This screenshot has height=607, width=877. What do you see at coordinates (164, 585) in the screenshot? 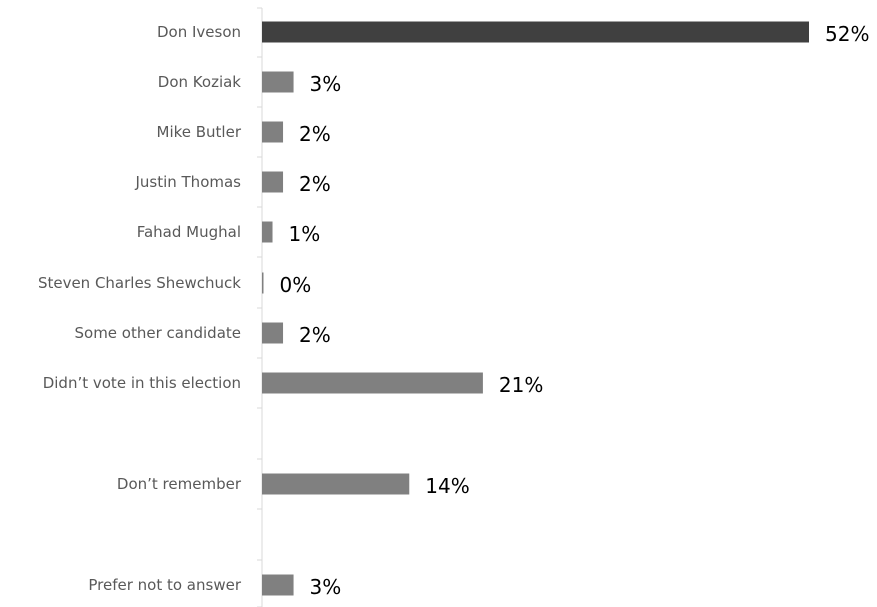
I see `category-label: Prefer not to answer` at bounding box center [164, 585].